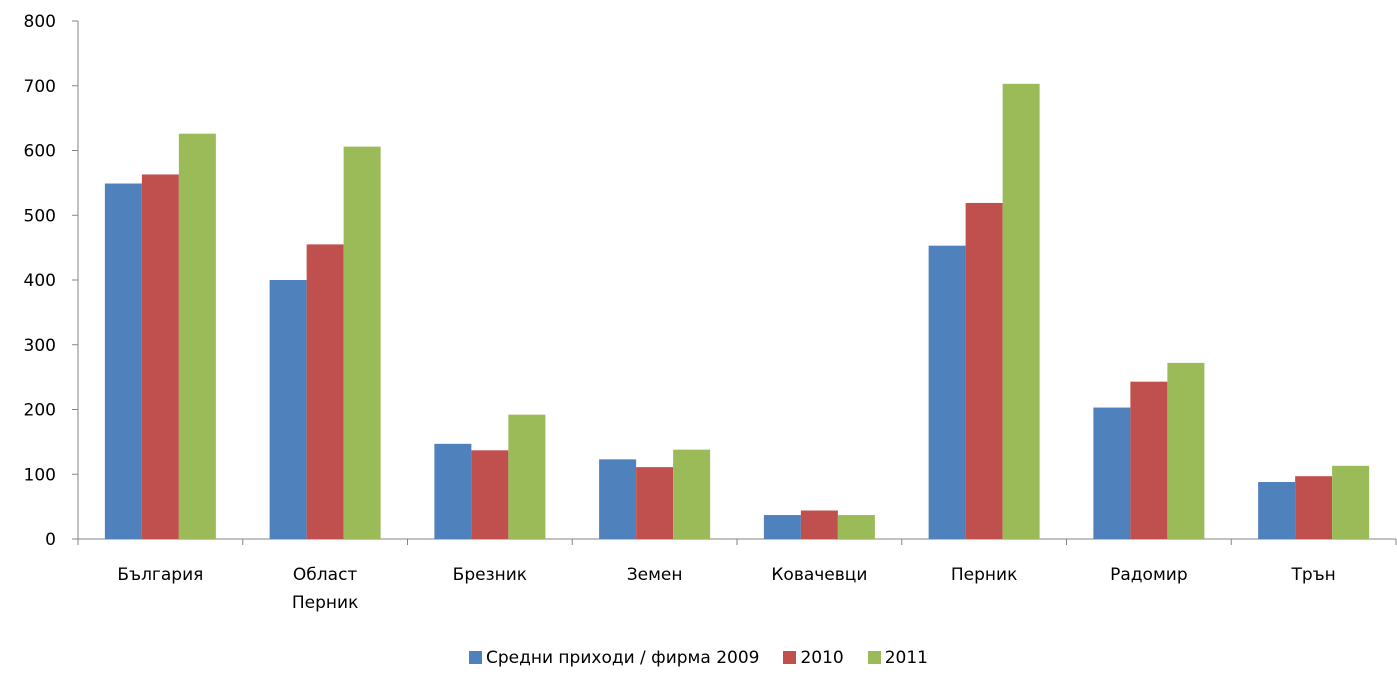  What do you see at coordinates (822, 658) in the screenshot?
I see `legend-label: 2010` at bounding box center [822, 658].